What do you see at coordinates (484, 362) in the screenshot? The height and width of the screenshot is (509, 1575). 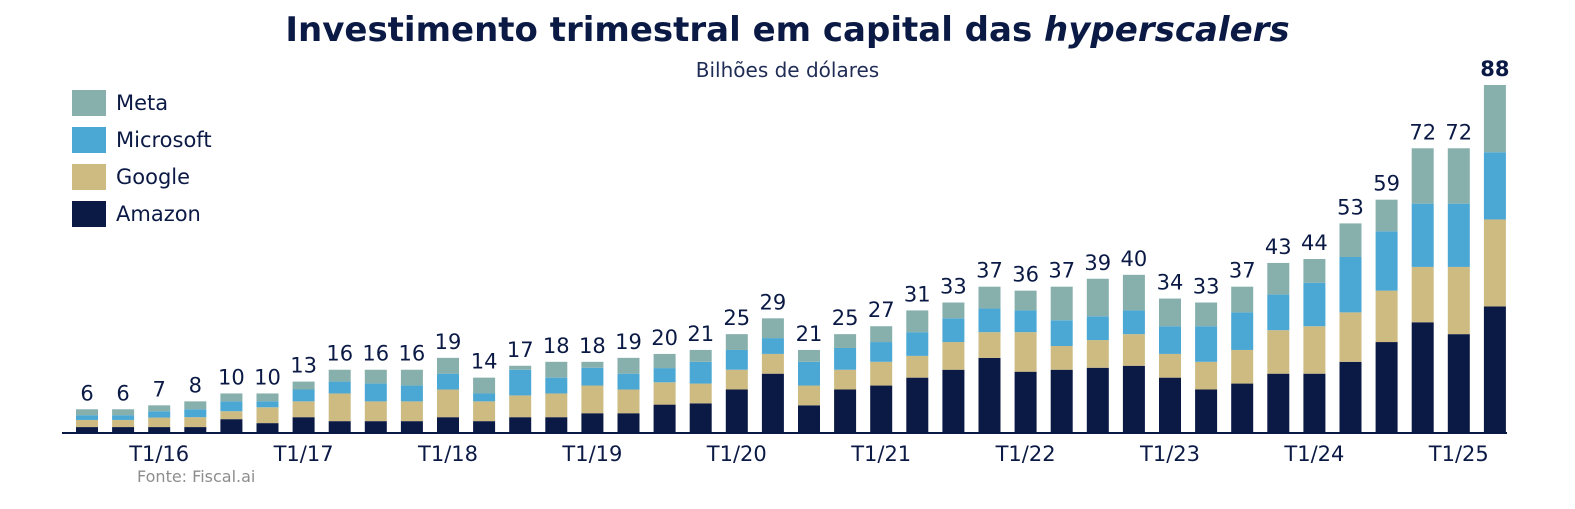 I see `total-label-11: 14` at bounding box center [484, 362].